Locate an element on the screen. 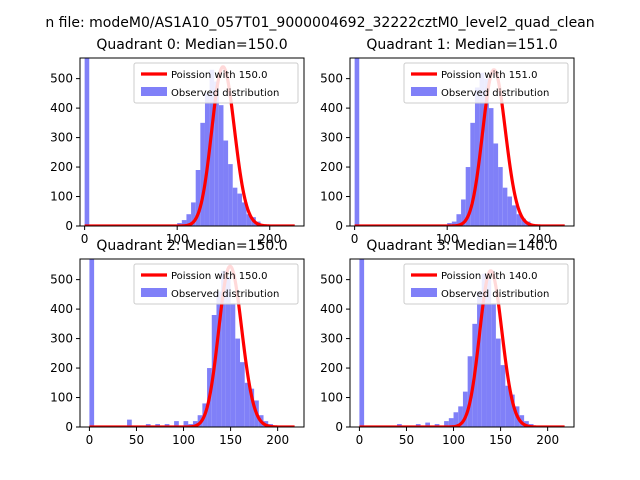  y-tick-label: 300 is located at coordinates (331, 339).